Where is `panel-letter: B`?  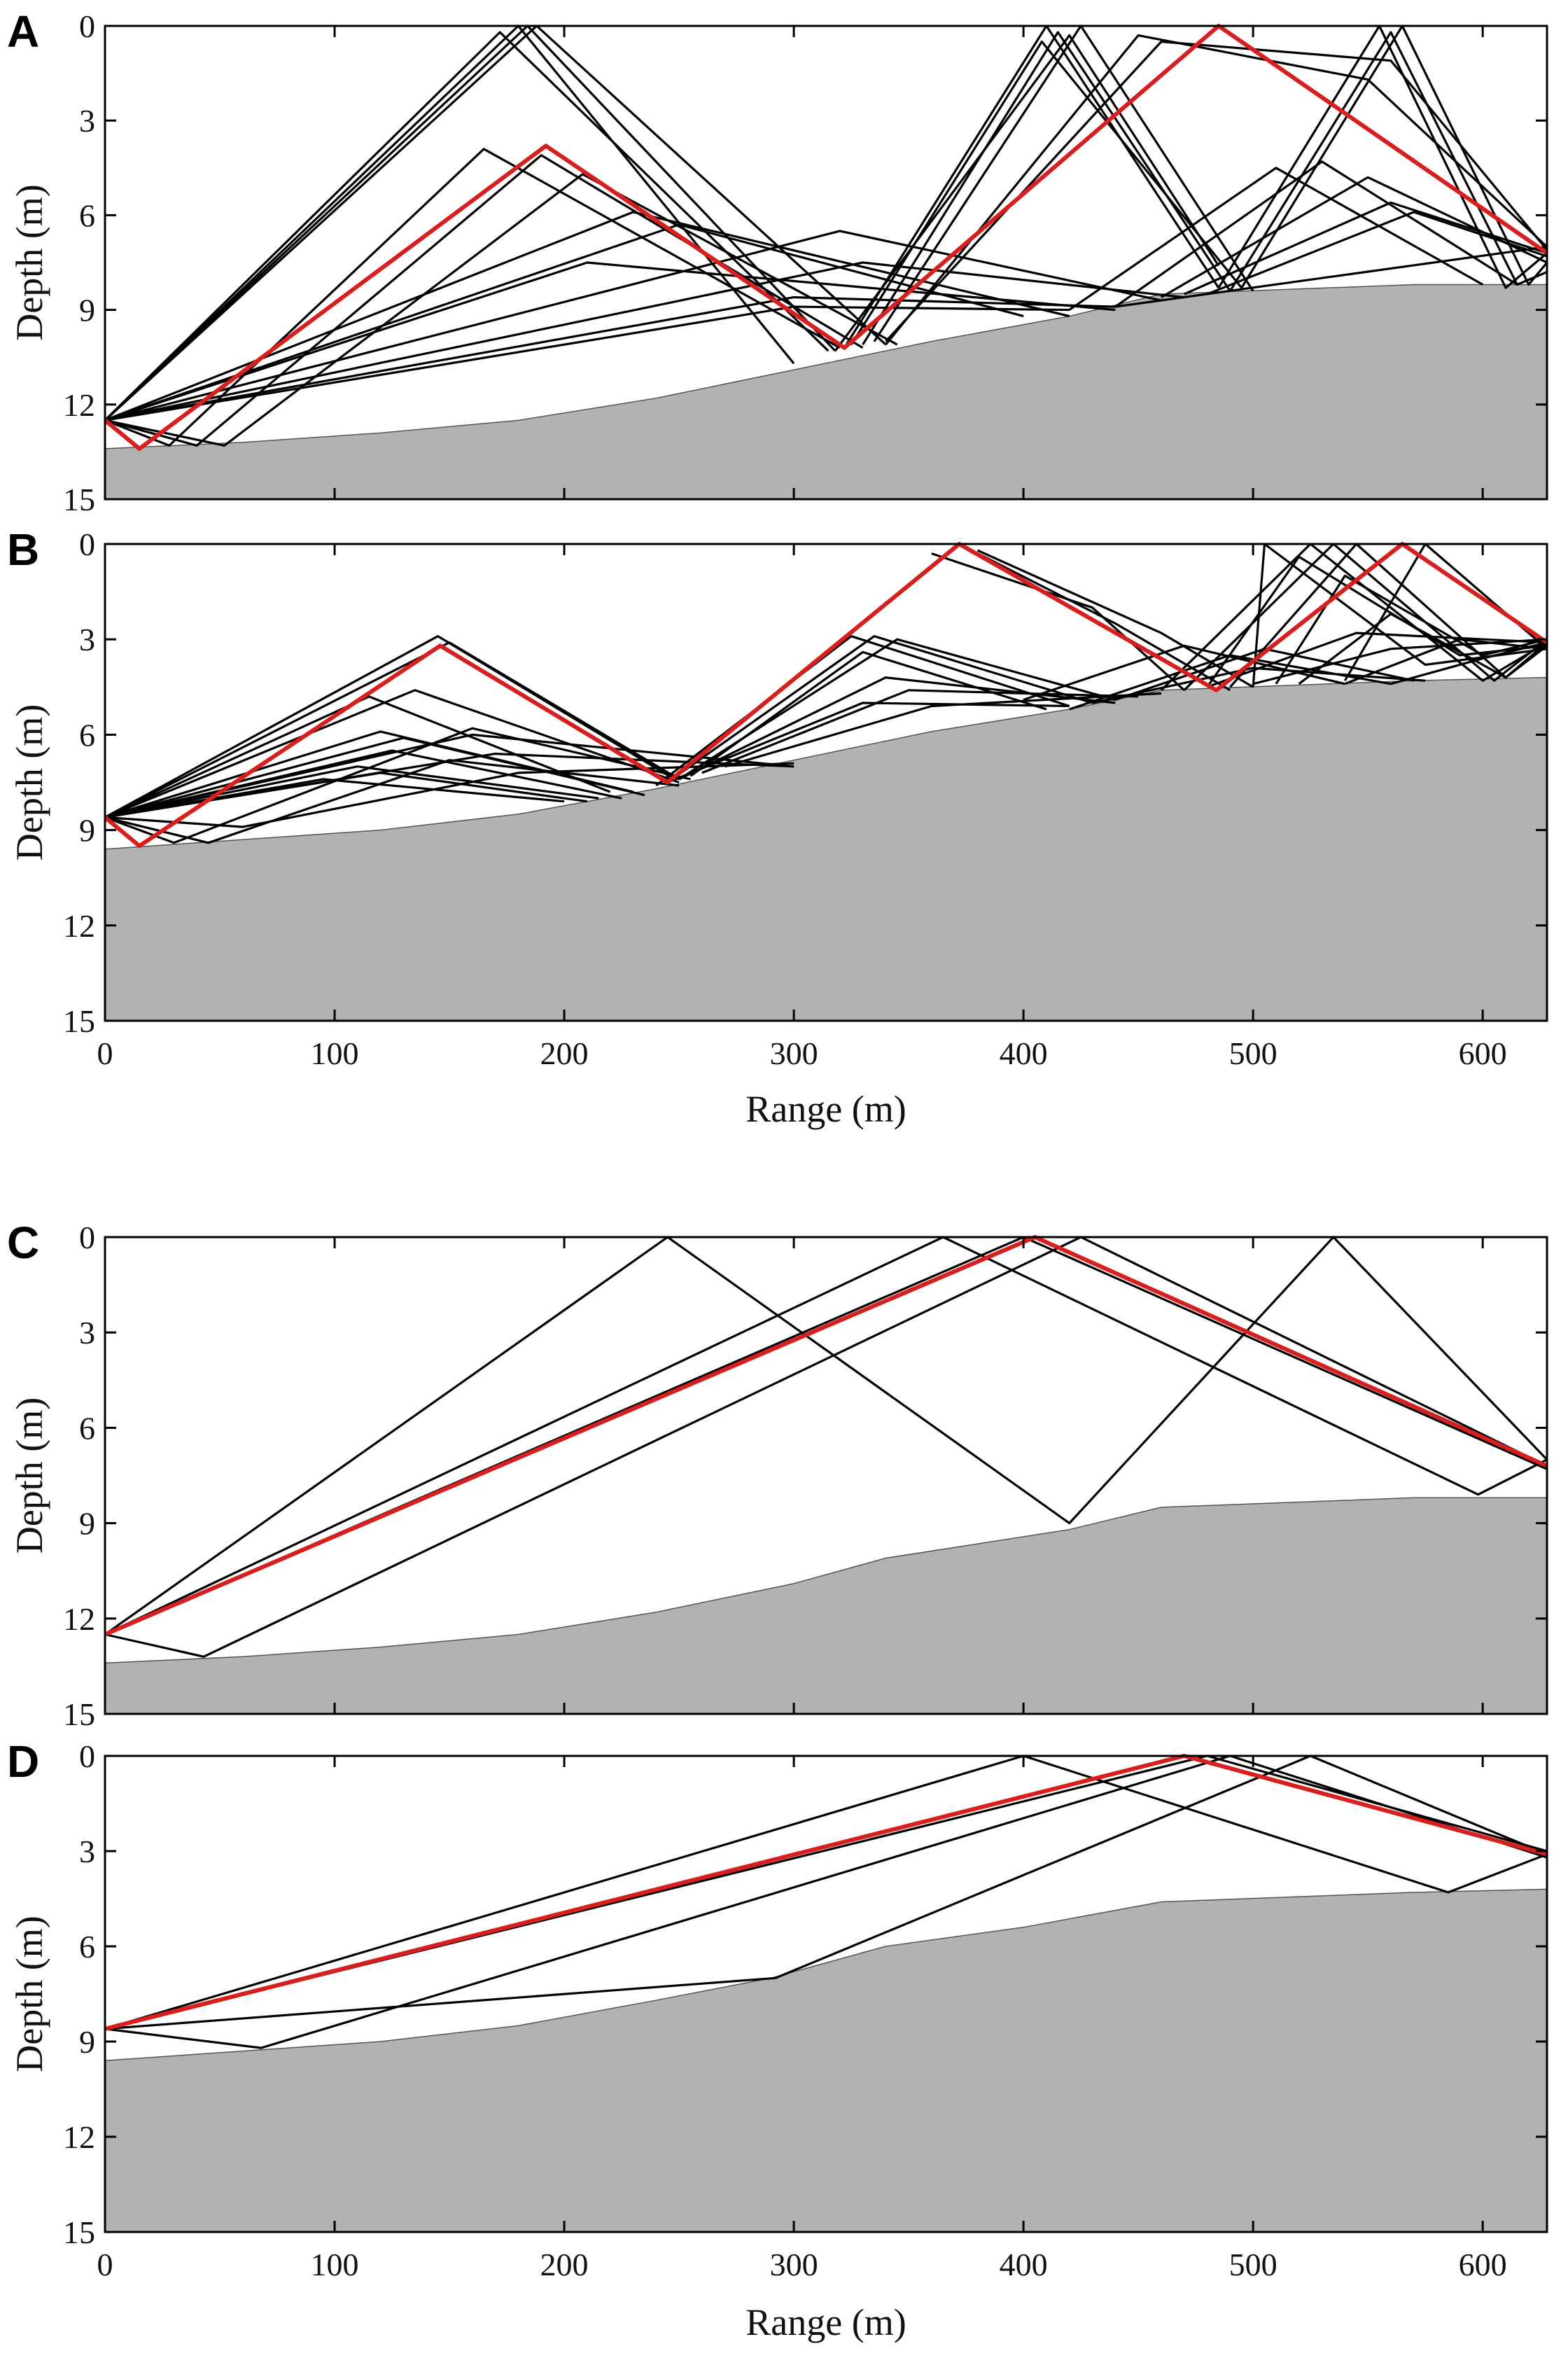
panel-letter: B is located at coordinates (23, 550).